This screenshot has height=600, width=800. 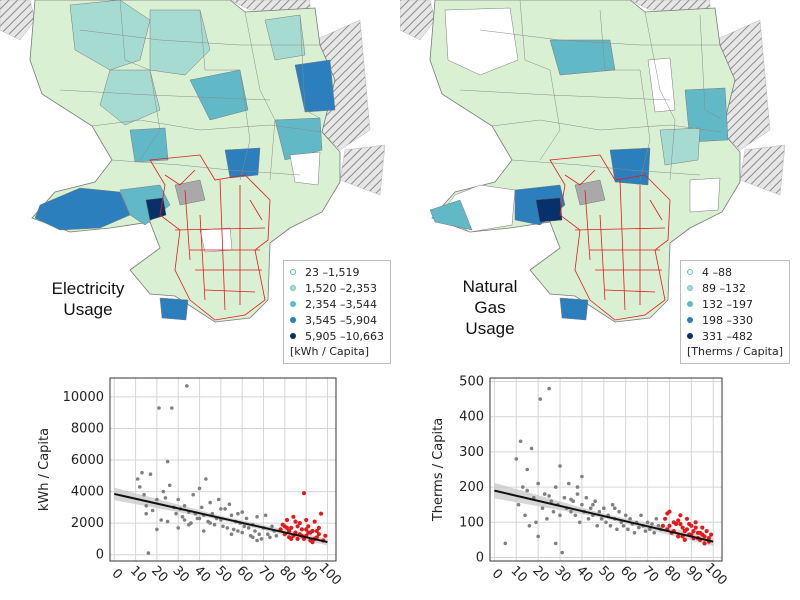 I want to click on legend-label: 3,545 –5,904, so click(x=341, y=320).